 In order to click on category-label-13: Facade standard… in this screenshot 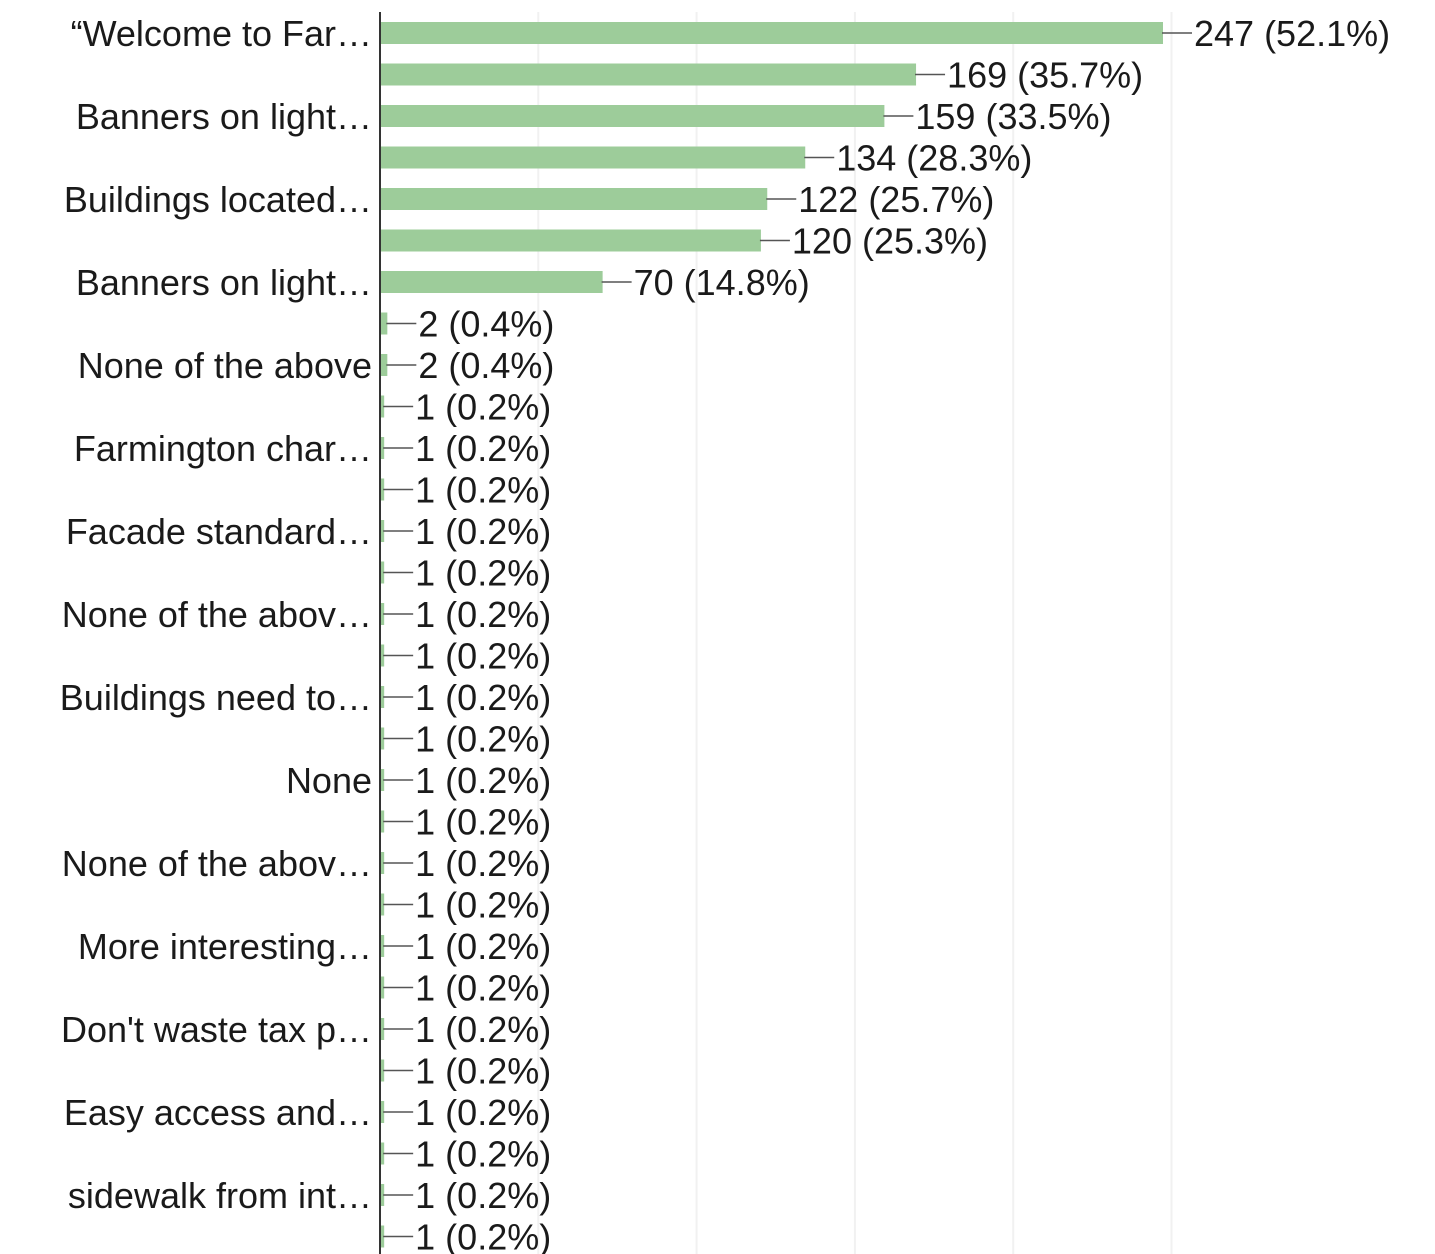, I will do `click(219, 531)`.